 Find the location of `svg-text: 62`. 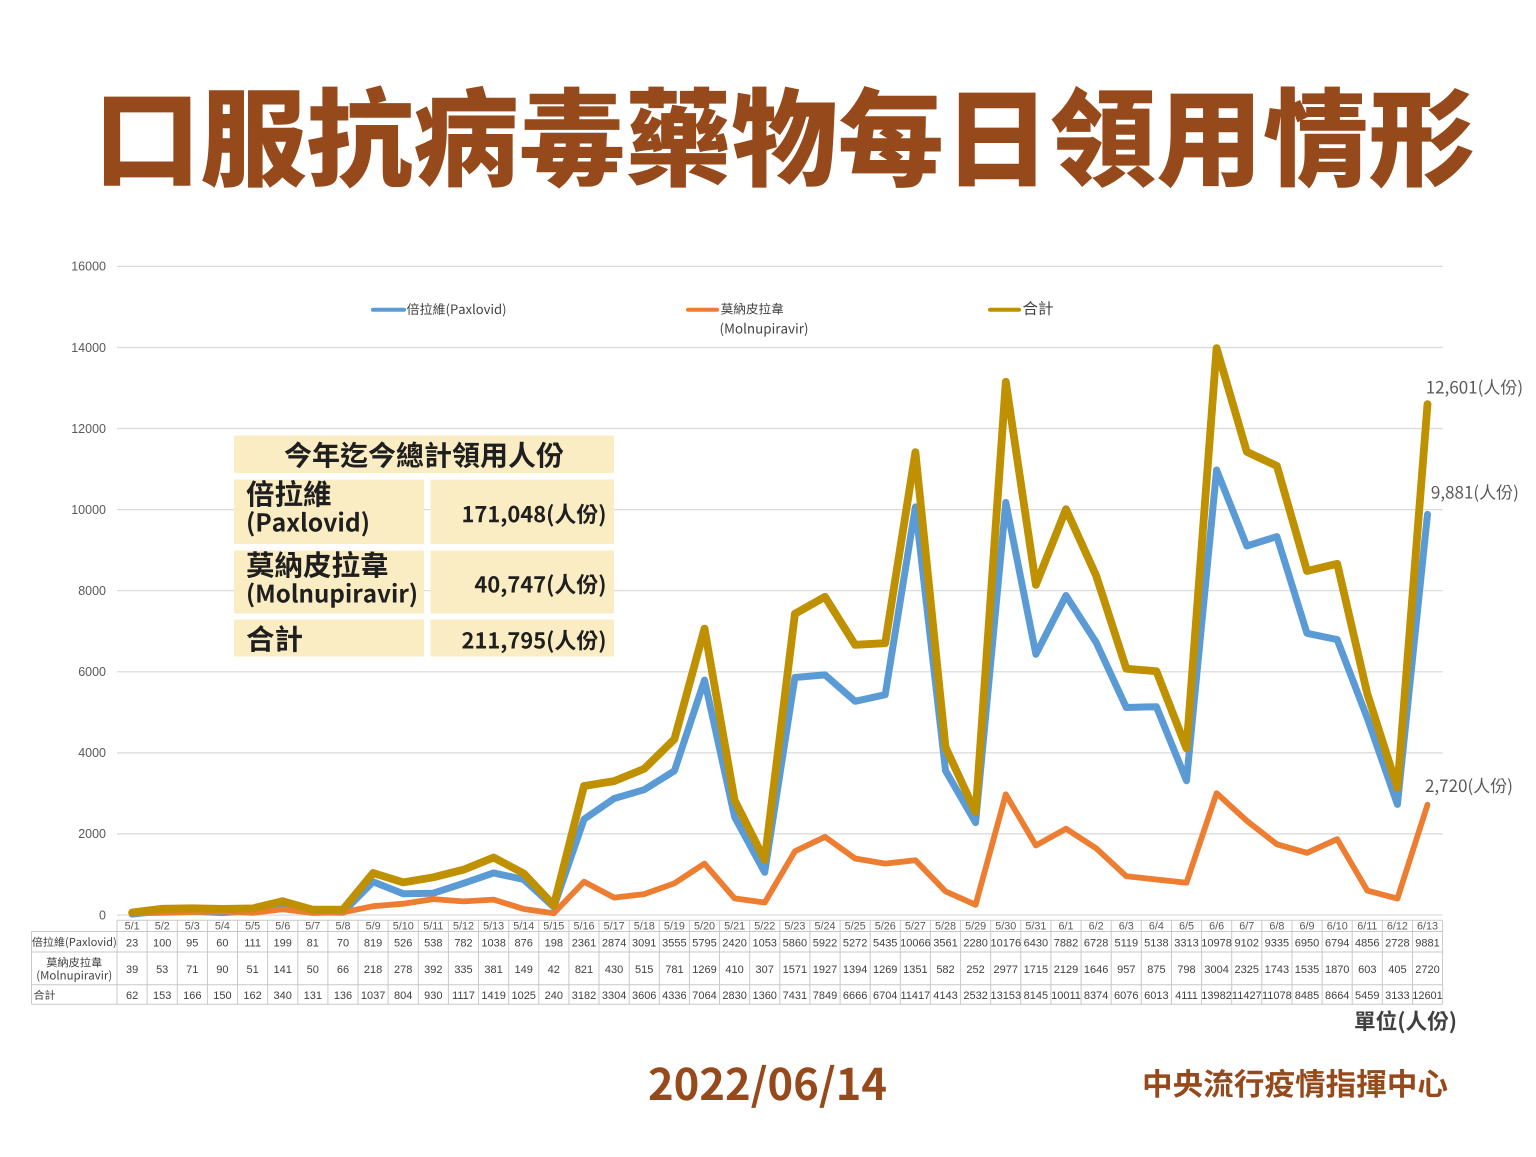

svg-text: 62 is located at coordinates (132, 996).